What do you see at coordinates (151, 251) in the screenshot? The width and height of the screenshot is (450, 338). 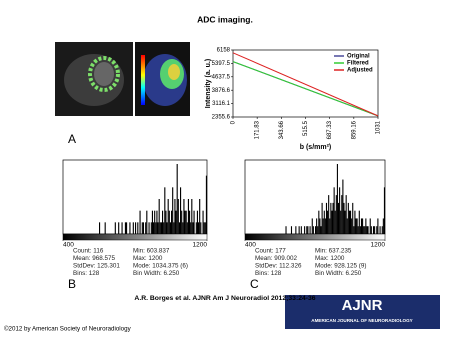 I see `stat: Min: 603.837` at bounding box center [151, 251].